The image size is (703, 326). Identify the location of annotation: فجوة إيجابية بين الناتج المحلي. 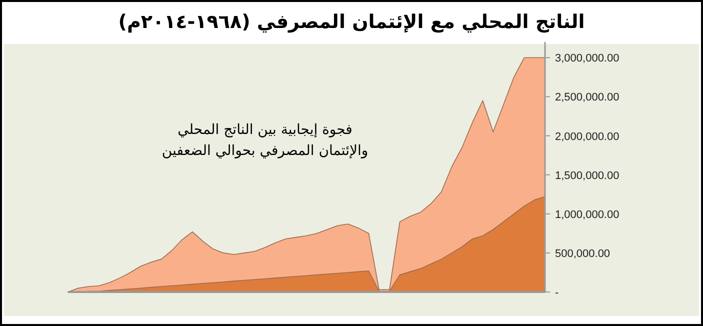
(265, 130).